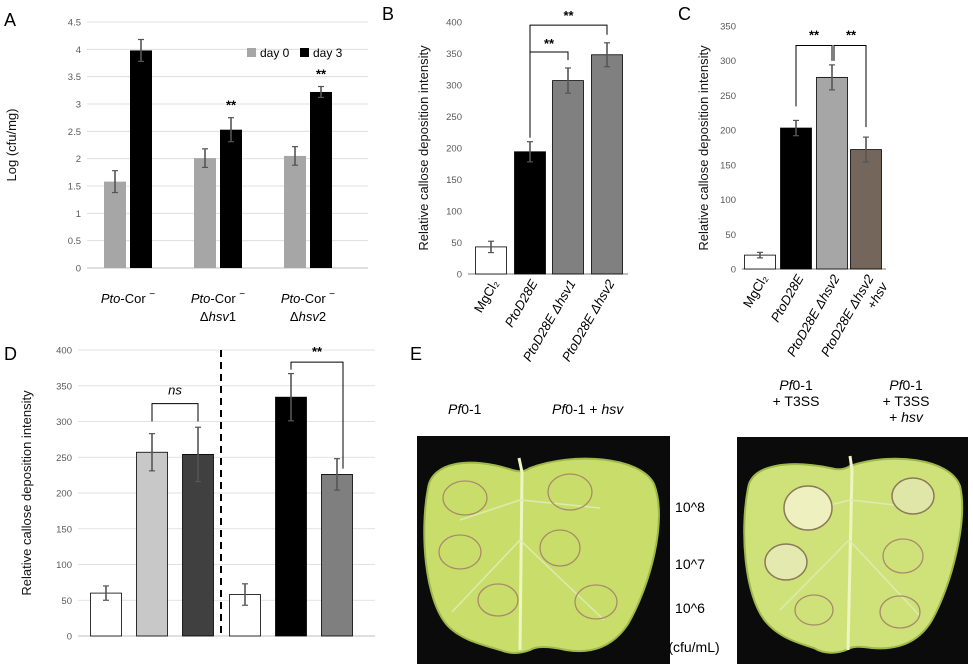  I want to click on y-axis-label: Log (cfu/mg), so click(11, 145).